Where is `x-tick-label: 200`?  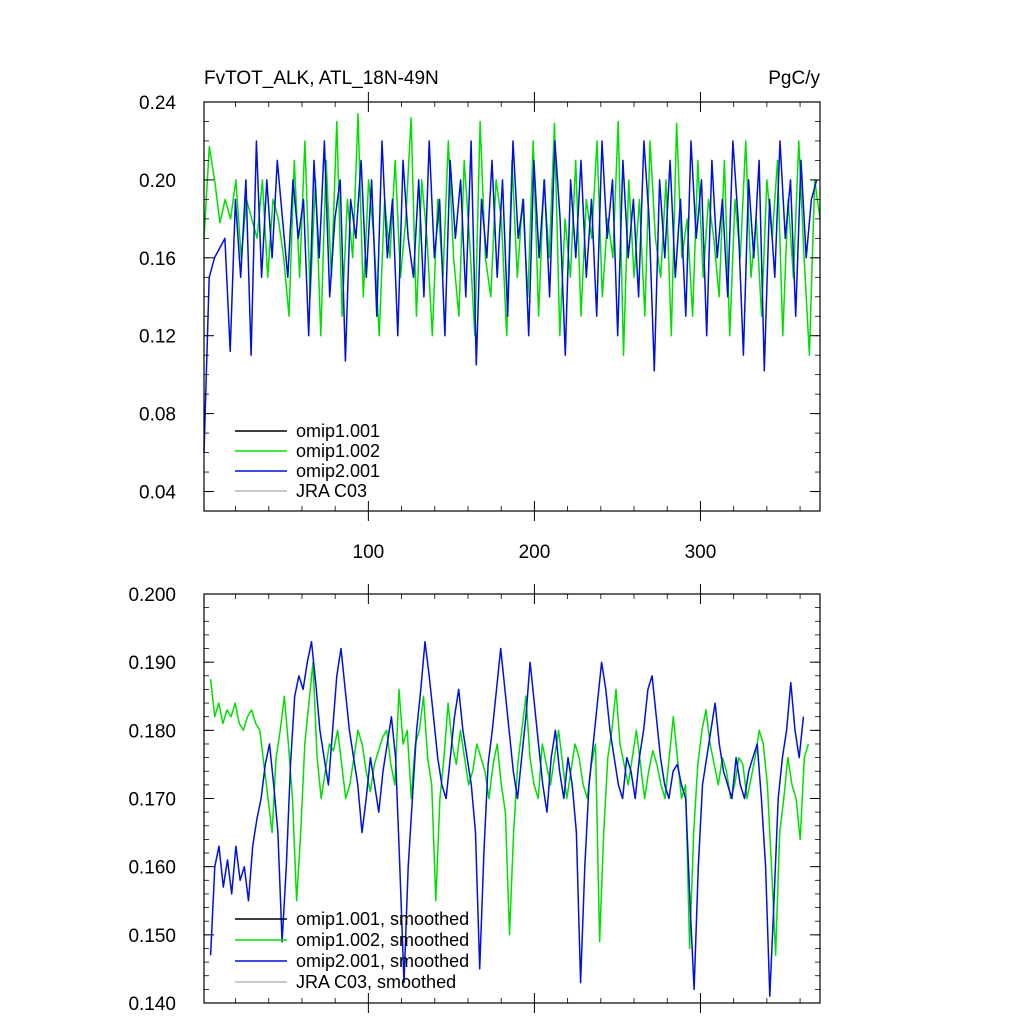 x-tick-label: 200 is located at coordinates (535, 552).